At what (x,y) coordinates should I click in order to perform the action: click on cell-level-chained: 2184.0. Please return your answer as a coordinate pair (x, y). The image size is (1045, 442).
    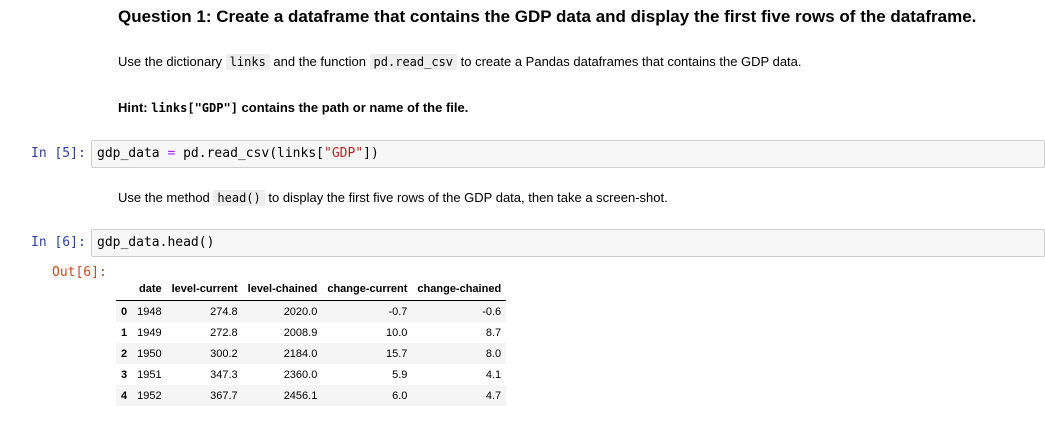
    Looking at the image, I should click on (300, 353).